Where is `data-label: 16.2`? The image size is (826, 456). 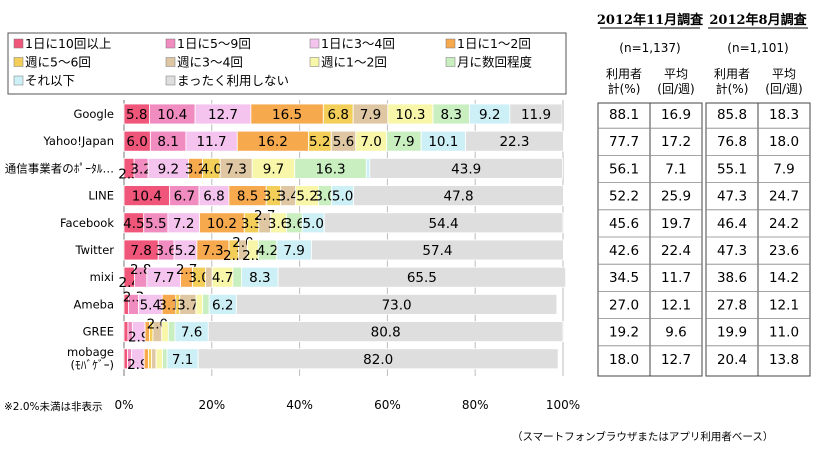
data-label: 16.2 is located at coordinates (273, 142).